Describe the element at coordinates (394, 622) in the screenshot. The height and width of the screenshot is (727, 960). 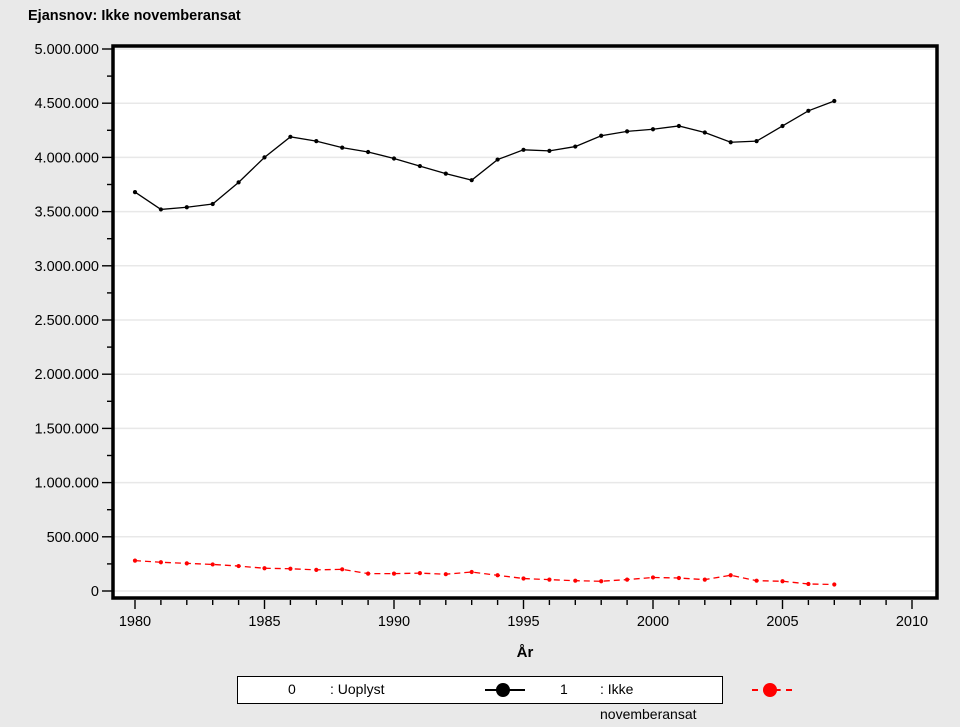
I see `svg-text: 1990` at that location.